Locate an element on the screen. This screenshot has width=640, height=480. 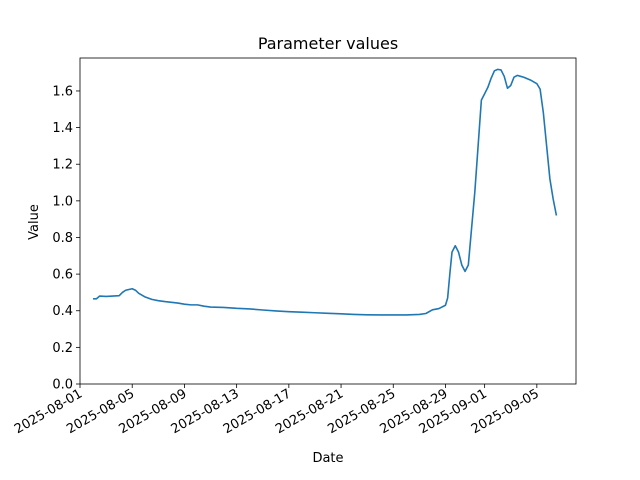
y-tick-label: 0.4 is located at coordinates (62, 311).